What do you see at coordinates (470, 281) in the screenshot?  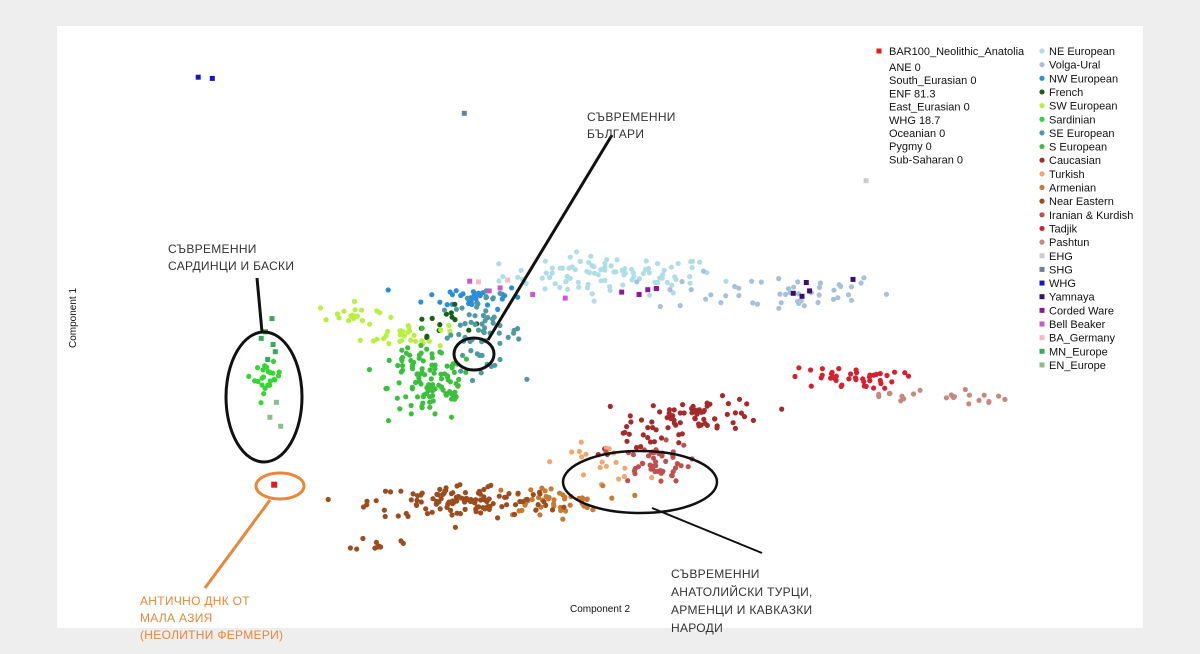 I see `point-bell-beaker` at bounding box center [470, 281].